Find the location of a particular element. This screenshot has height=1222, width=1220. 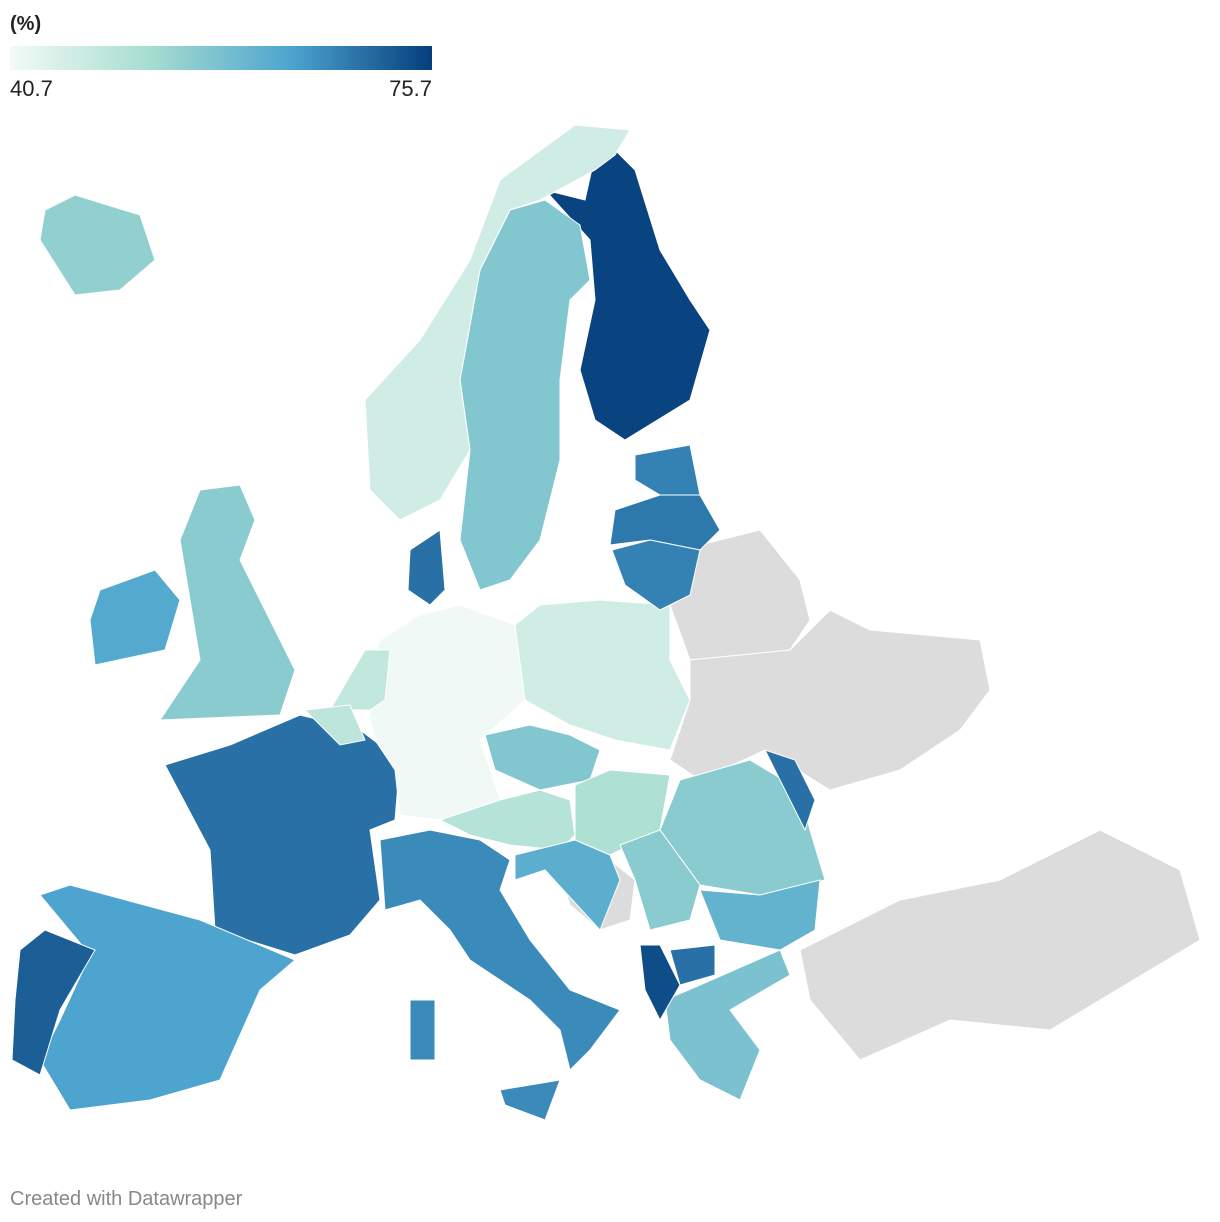

legend-min: 40.7 is located at coordinates (31, 88).